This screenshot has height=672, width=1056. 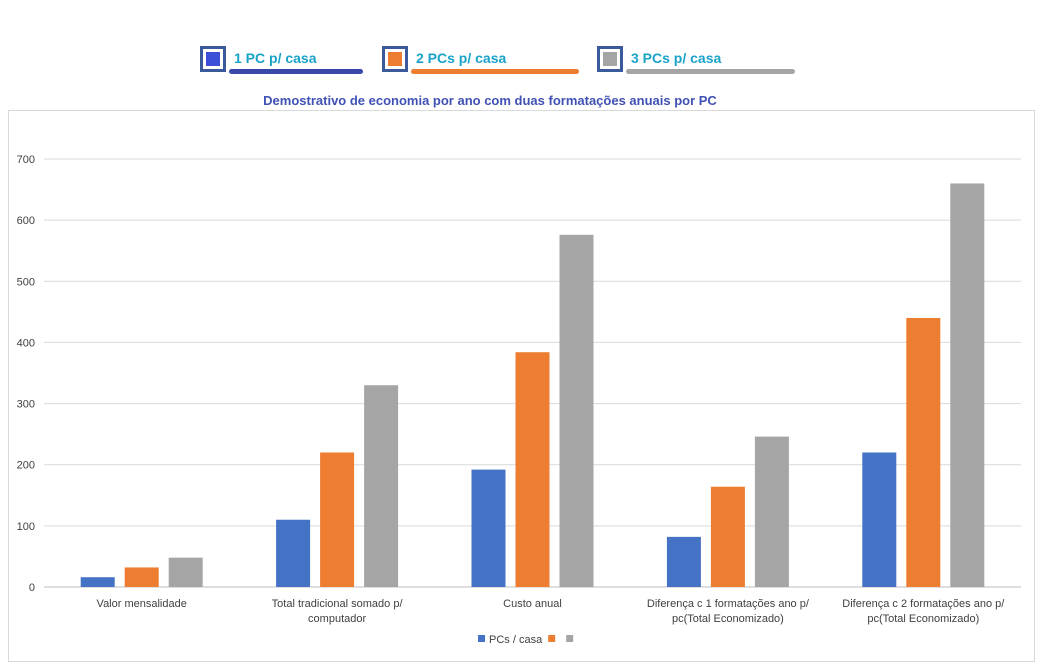 I want to click on y-tick-label: 0, so click(x=32, y=588).